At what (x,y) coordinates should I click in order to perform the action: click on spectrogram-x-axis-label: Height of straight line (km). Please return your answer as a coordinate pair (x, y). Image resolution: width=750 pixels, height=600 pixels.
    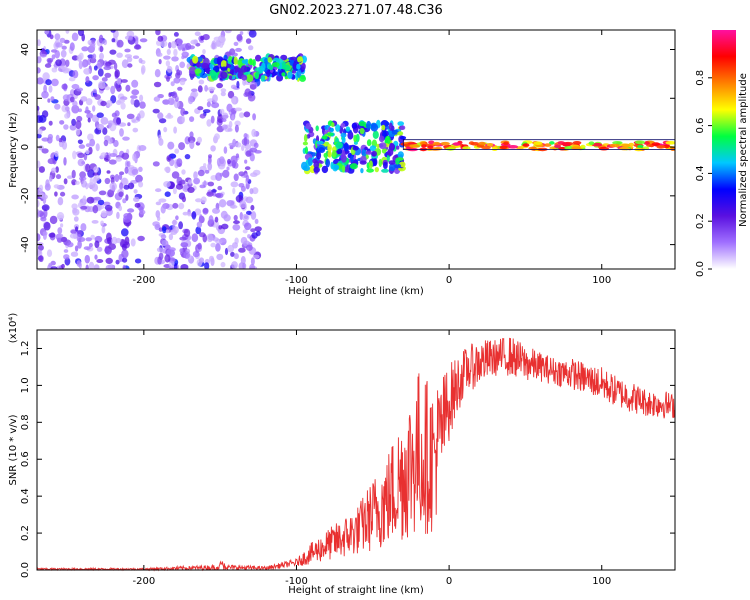
    Looking at the image, I should click on (356, 291).